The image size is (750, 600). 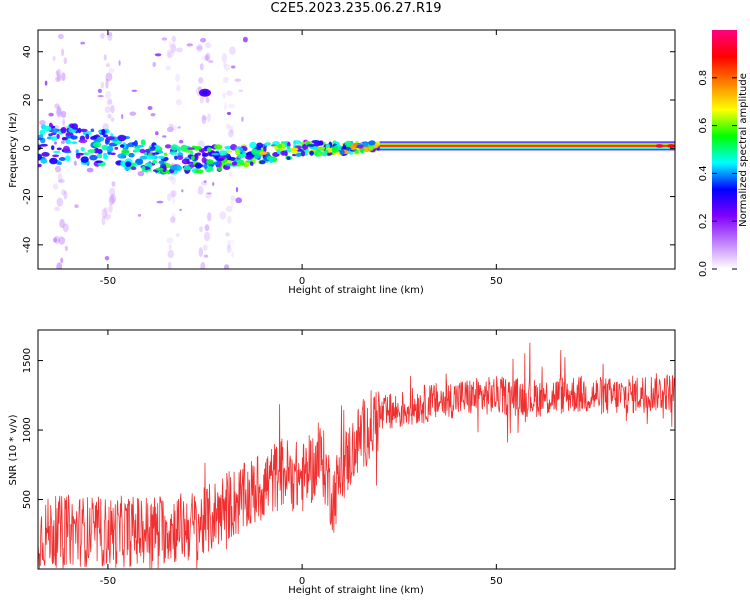 What do you see at coordinates (27, 245) in the screenshot?
I see `y-tick-label: -40` at bounding box center [27, 245].